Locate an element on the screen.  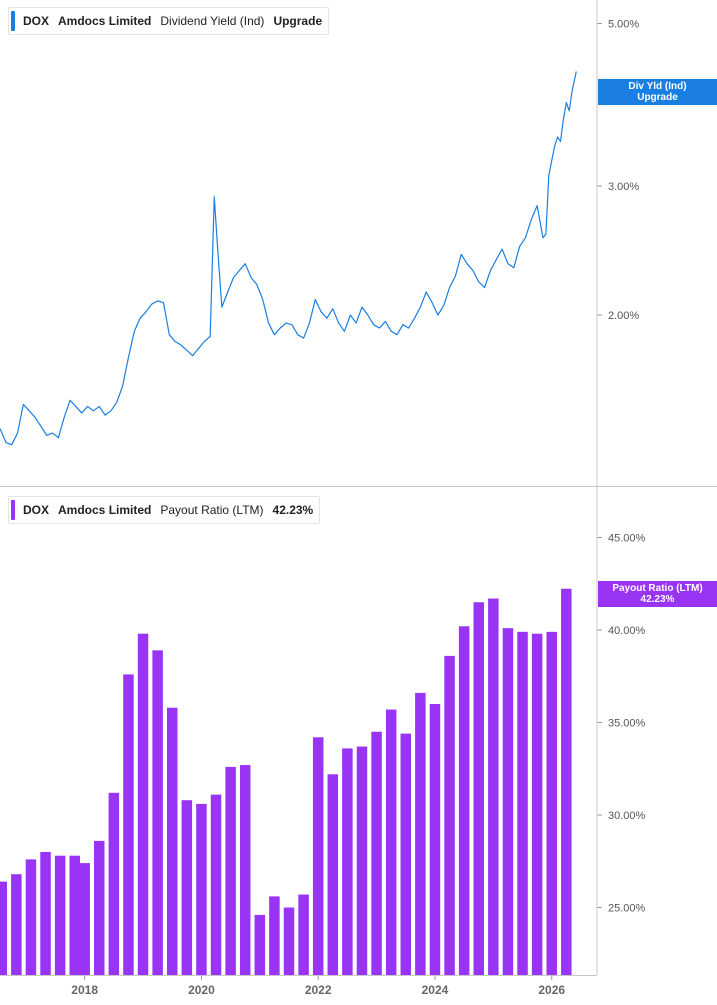
y-tick-label: 45.00% is located at coordinates (627, 539).